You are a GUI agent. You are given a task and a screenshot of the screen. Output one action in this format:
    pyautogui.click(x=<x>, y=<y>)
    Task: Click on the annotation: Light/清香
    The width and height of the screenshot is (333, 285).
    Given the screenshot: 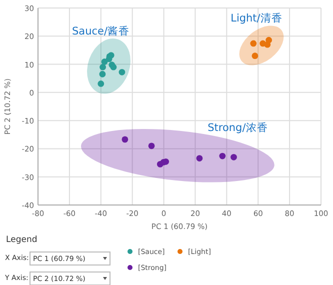 What is the action you would take?
    pyautogui.click(x=256, y=18)
    